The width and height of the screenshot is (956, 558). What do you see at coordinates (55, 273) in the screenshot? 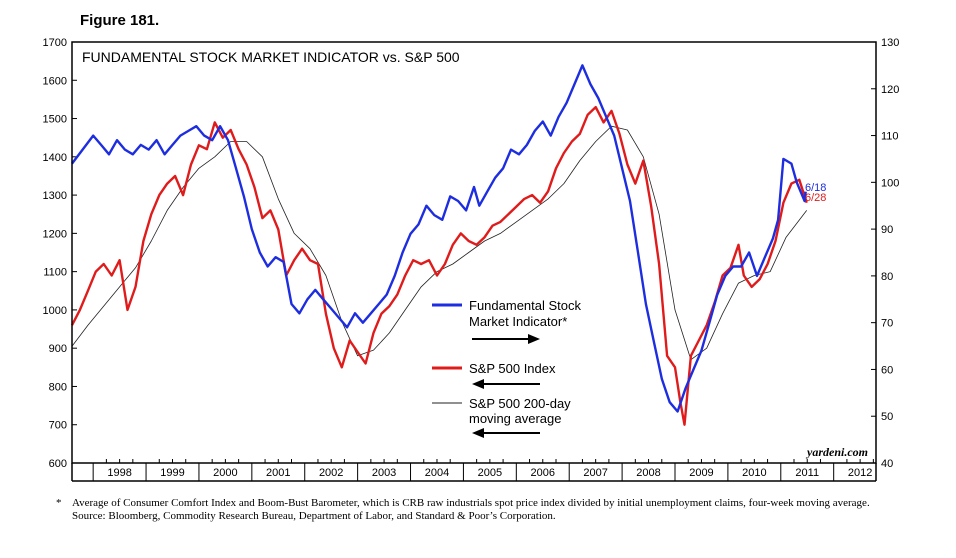
I see `left-tick-label: 1100` at bounding box center [55, 273].